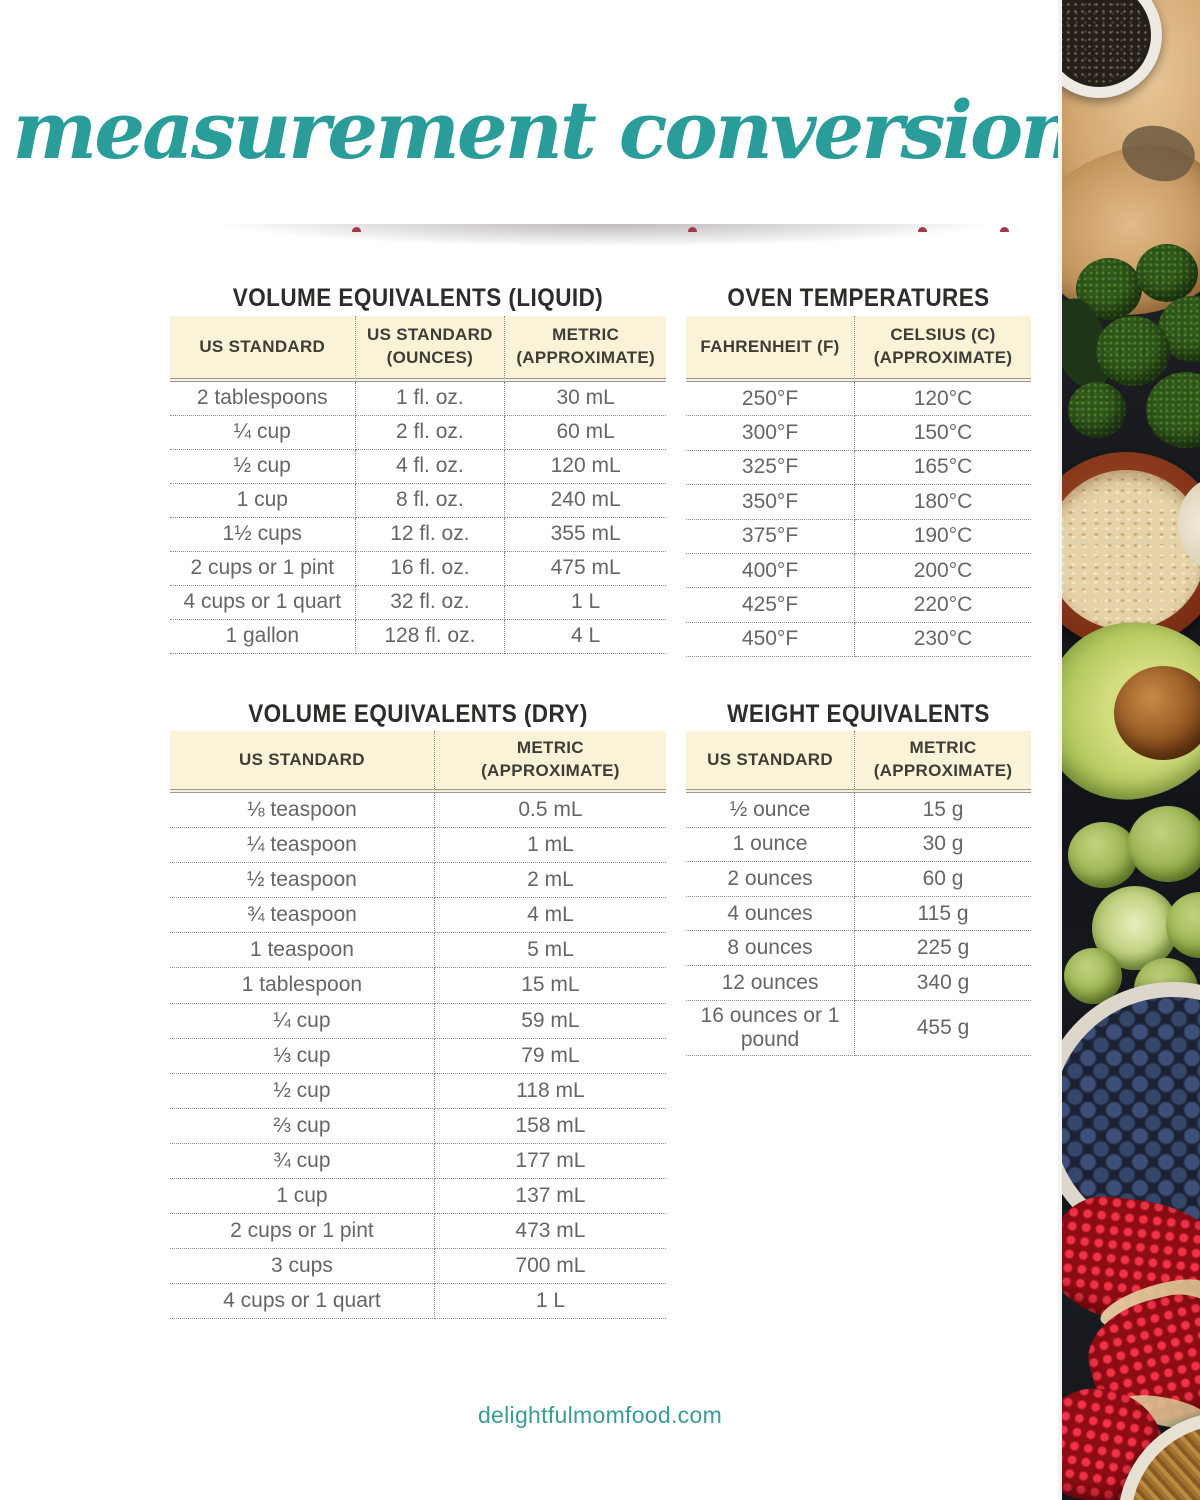  What do you see at coordinates (302, 1161) in the screenshot?
I see `table-cell: ¾ cup` at bounding box center [302, 1161].